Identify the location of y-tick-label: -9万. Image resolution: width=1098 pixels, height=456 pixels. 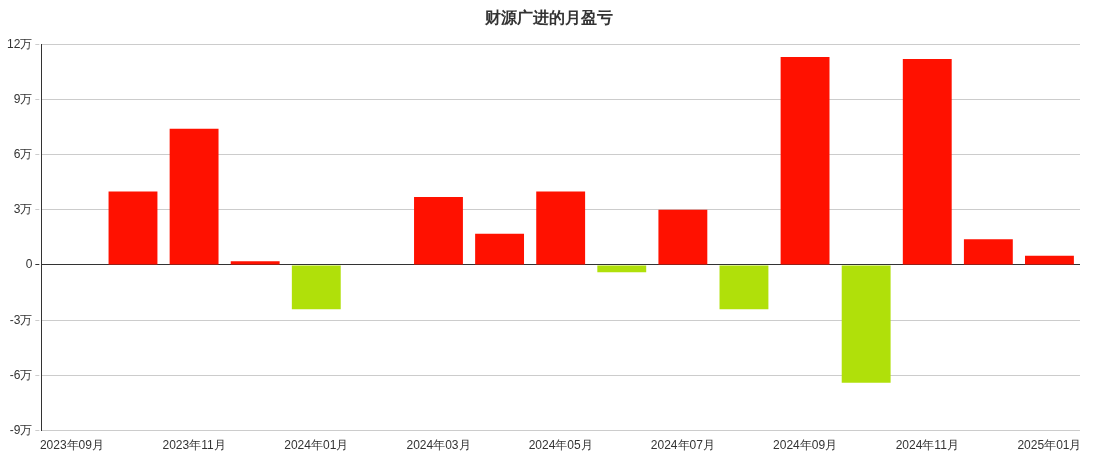
(21, 429).